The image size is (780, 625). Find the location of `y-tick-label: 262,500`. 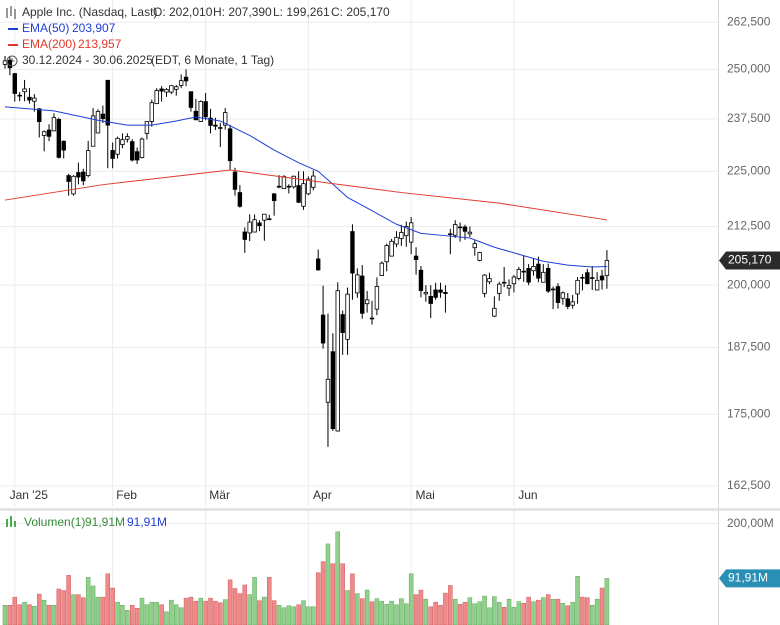

y-tick-label: 262,500 is located at coordinates (749, 21).